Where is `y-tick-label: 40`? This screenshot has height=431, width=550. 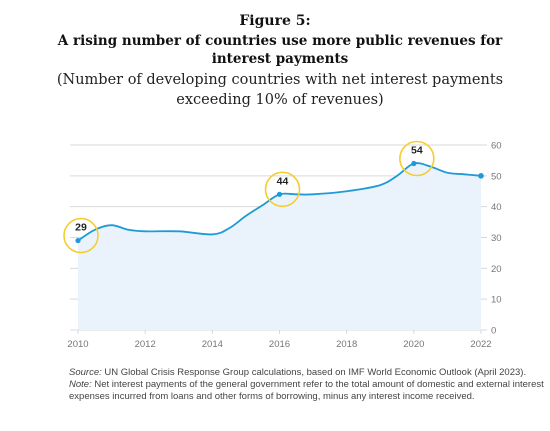 y-tick-label: 40 is located at coordinates (496, 207).